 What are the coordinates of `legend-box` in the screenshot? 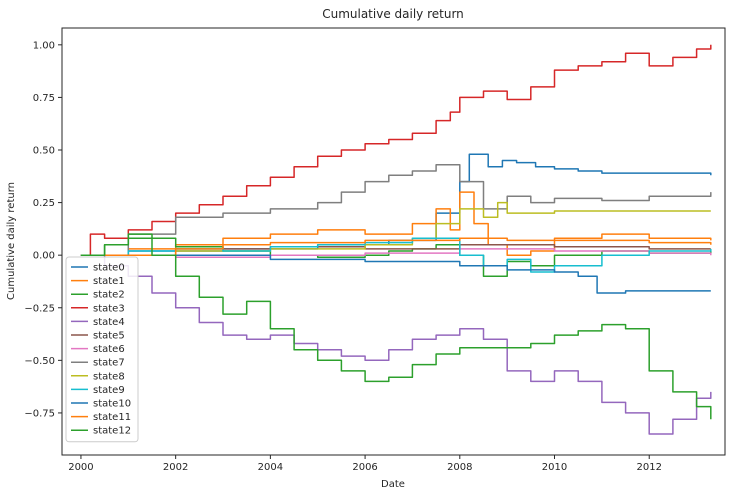 It's located at (102, 349).